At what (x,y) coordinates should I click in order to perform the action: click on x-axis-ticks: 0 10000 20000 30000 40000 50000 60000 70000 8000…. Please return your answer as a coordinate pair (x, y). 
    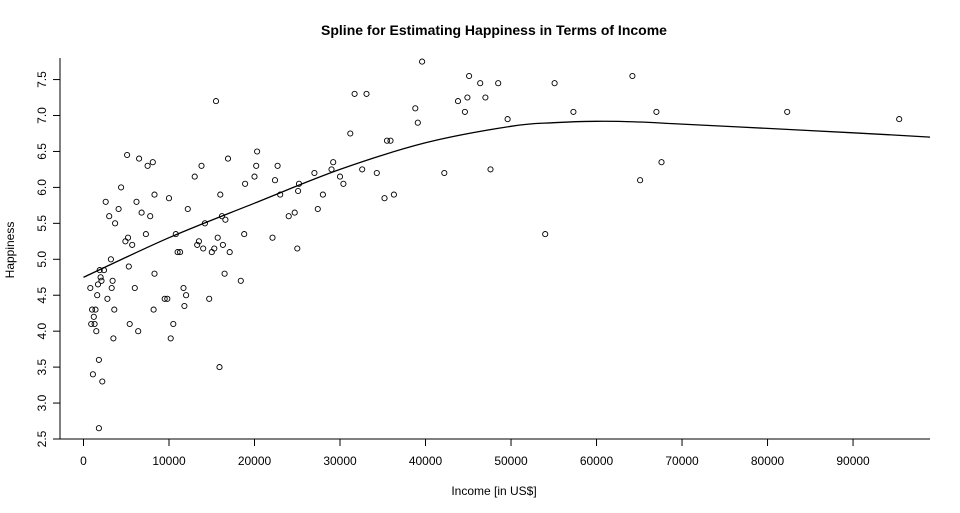
    Looking at the image, I should click on (475, 453).